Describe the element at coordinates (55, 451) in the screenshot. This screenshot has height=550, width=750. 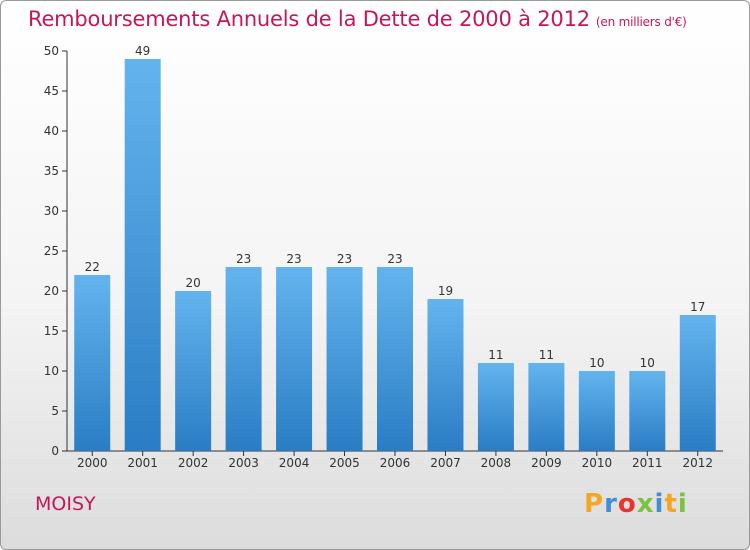
I see `y-tick-label: 0` at that location.